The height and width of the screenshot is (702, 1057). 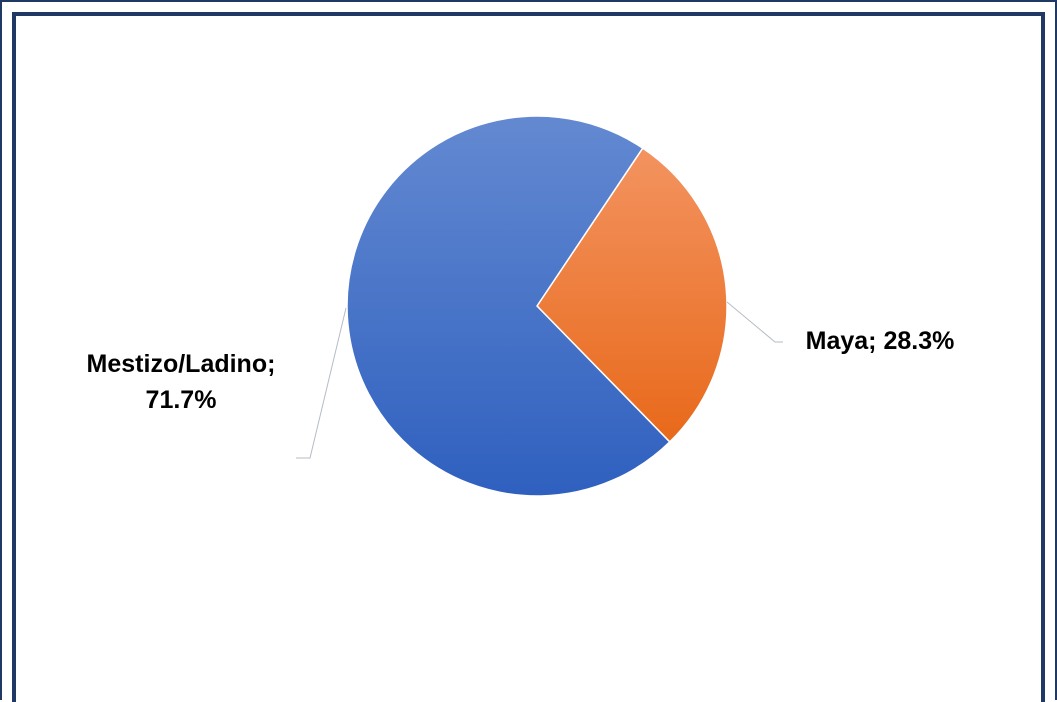 What do you see at coordinates (181, 364) in the screenshot?
I see `data-label-line: Mestizo/Ladino;` at bounding box center [181, 364].